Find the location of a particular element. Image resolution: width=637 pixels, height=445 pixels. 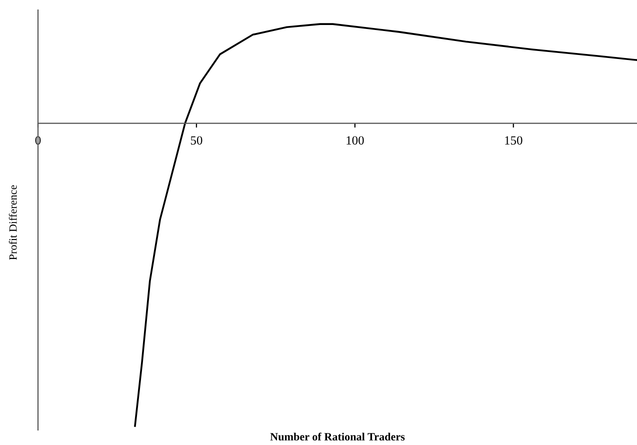

x-axis-title: Number of Rational Traders is located at coordinates (337, 436).